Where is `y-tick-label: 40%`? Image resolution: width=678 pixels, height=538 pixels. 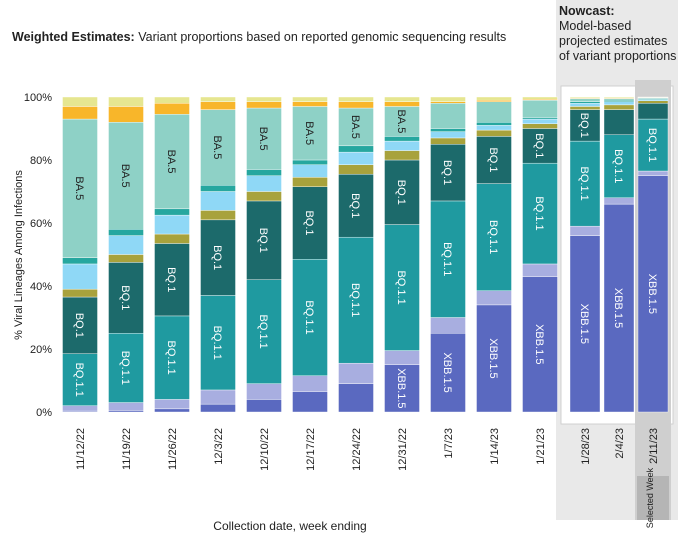 y-tick-label: 40% is located at coordinates (41, 287).